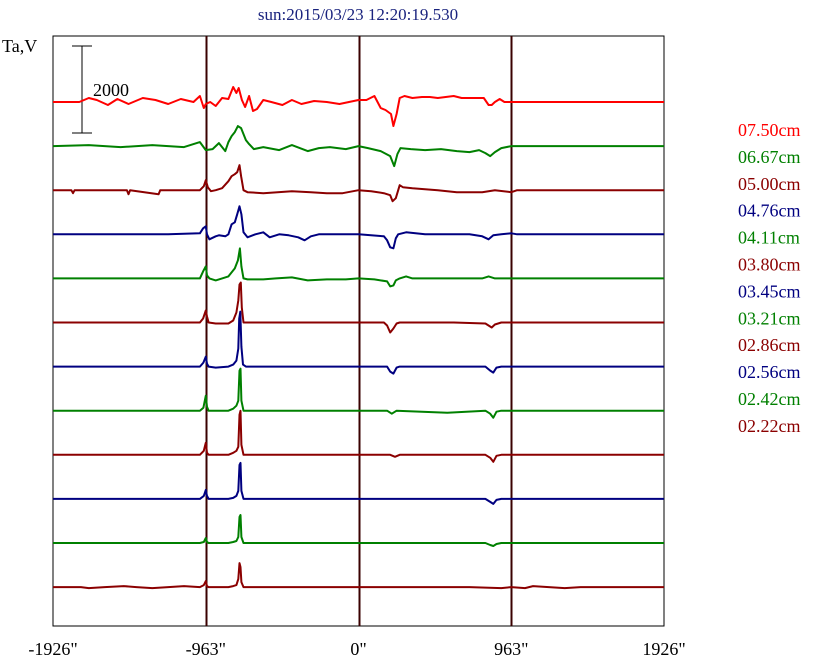  What do you see at coordinates (358, 146) in the screenshot?
I see `series-line-06.67cm` at bounding box center [358, 146].